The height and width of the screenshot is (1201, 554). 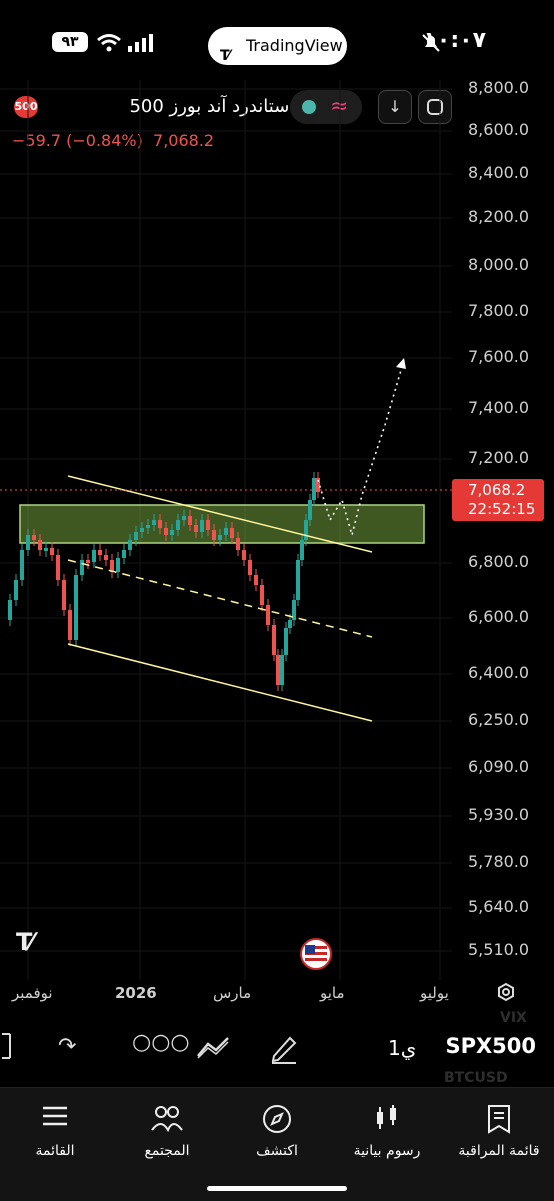 I want to click on us-flag-icon, so click(x=316, y=954).